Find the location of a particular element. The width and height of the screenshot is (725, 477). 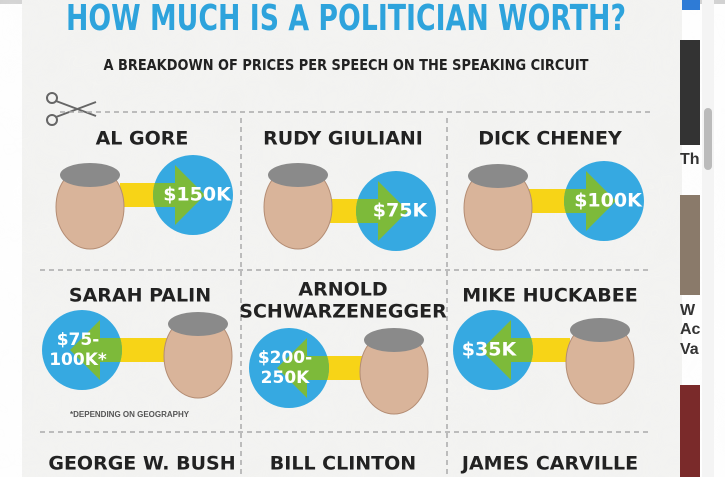

sidebar: Th W Ac Va is located at coordinates (690, 254).